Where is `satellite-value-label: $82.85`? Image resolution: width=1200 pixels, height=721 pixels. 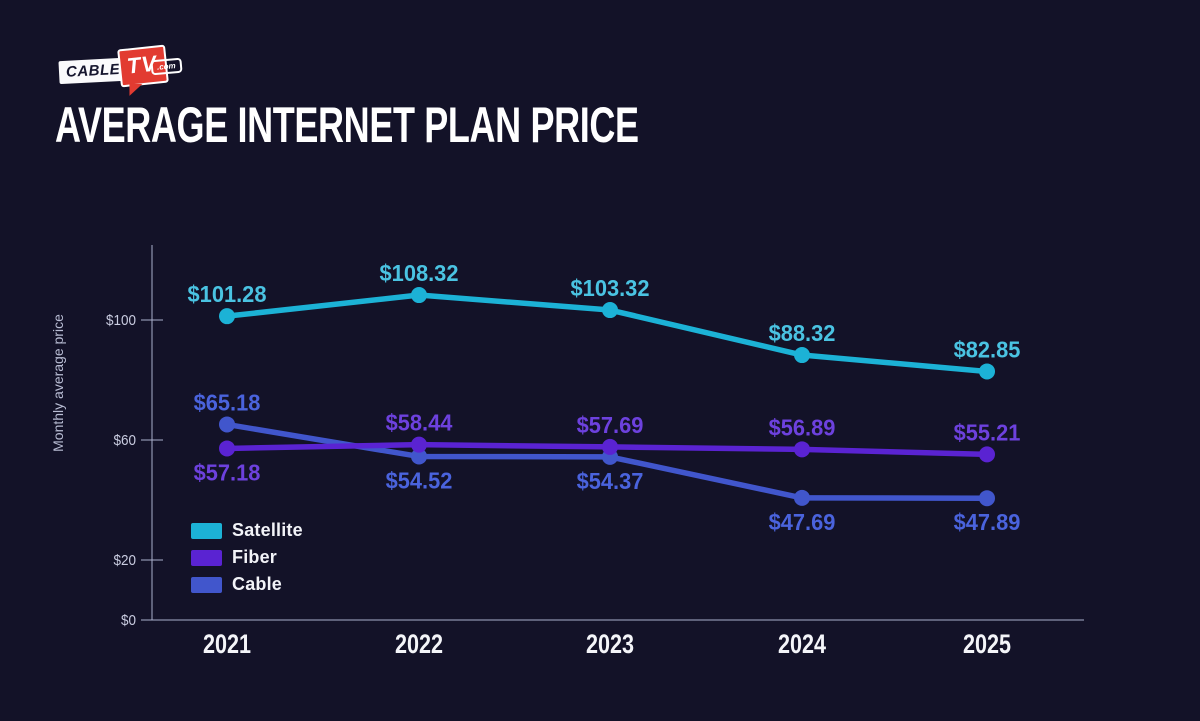 satellite-value-label: $82.85 is located at coordinates (987, 350).